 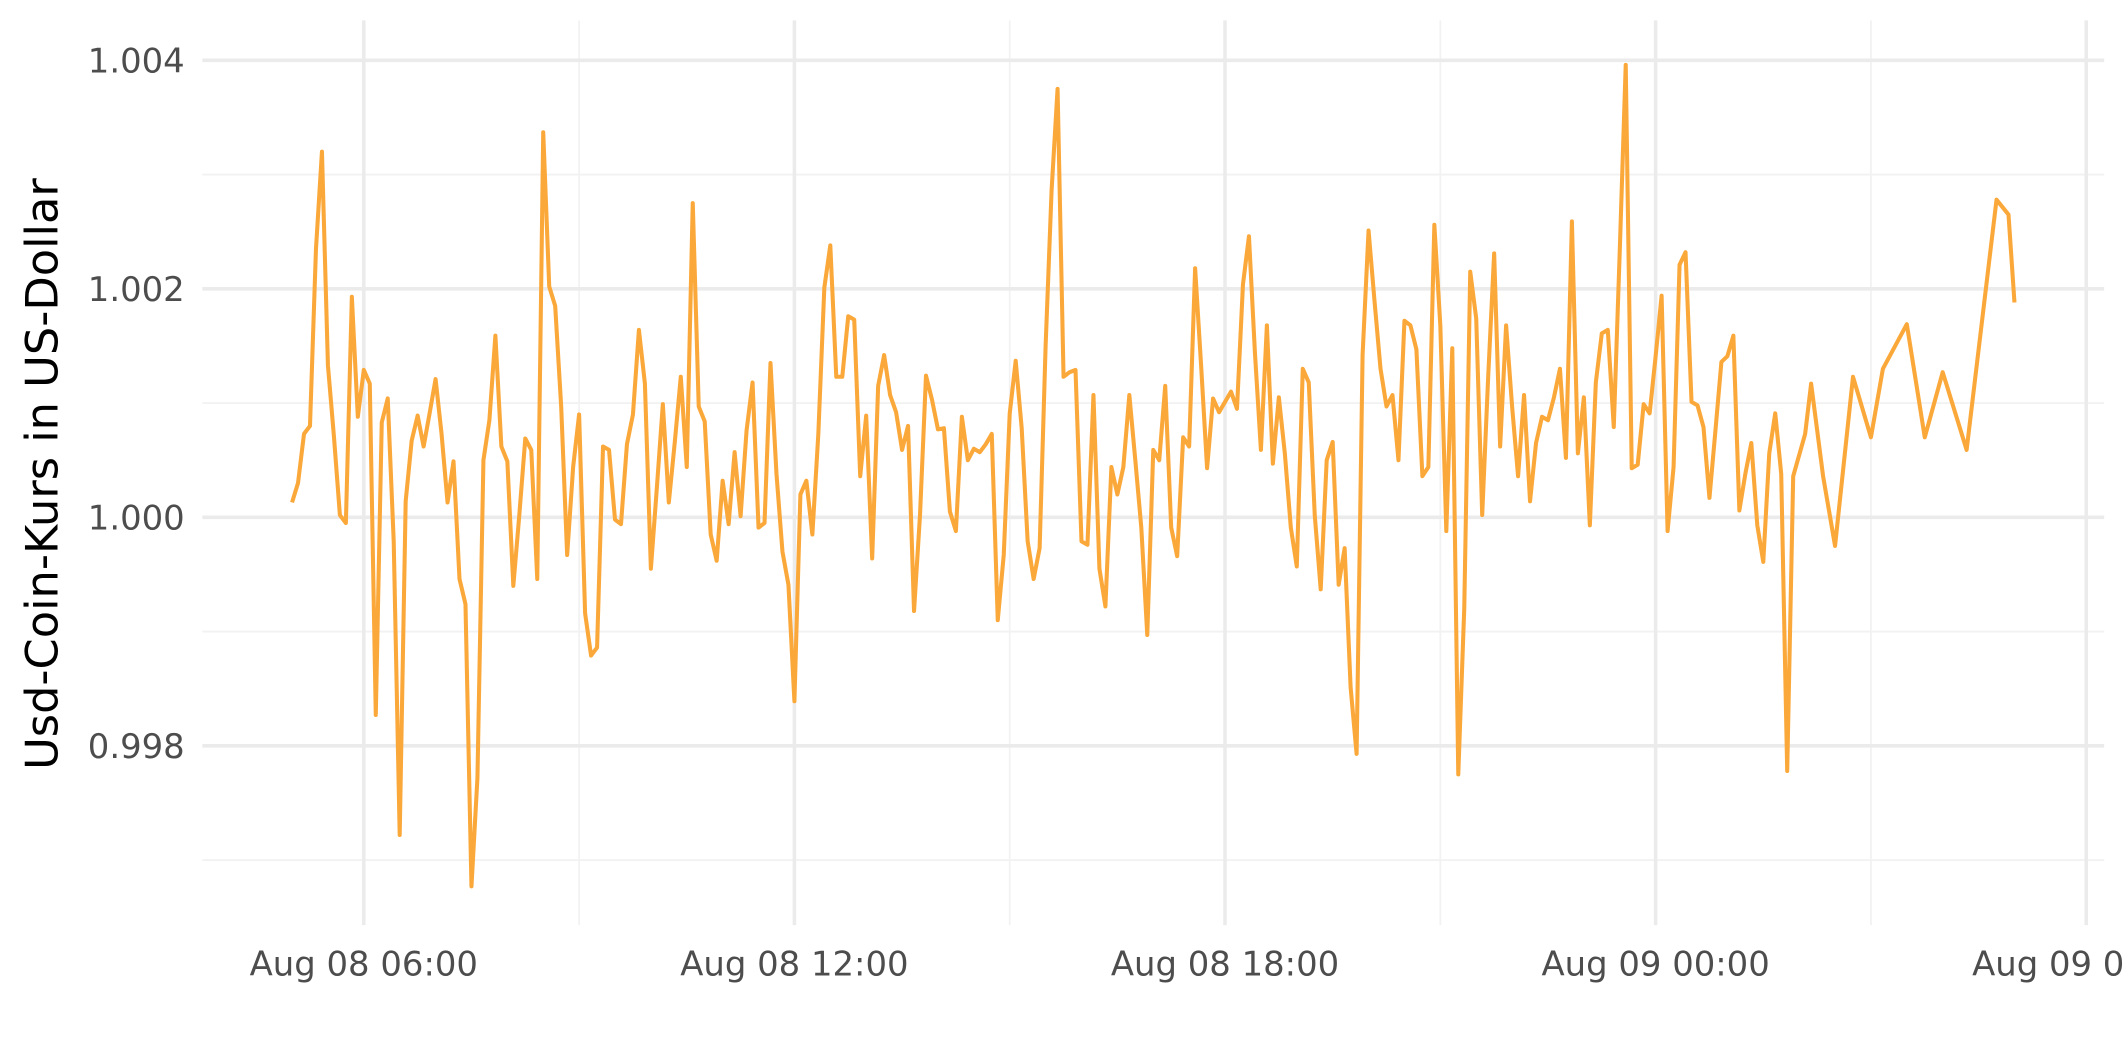 What do you see at coordinates (364, 963) in the screenshot?
I see `x-tick-label: Aug 08 06:00` at bounding box center [364, 963].